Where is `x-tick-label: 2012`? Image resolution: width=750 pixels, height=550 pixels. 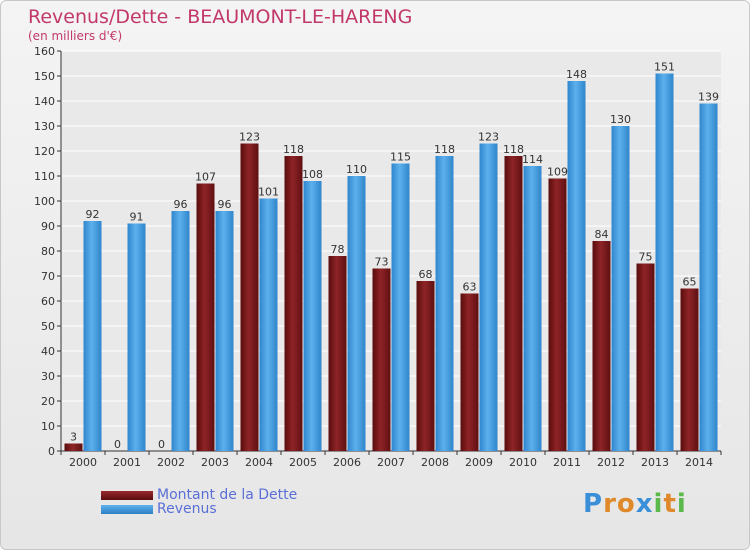
x-tick-label: 2012 is located at coordinates (611, 462).